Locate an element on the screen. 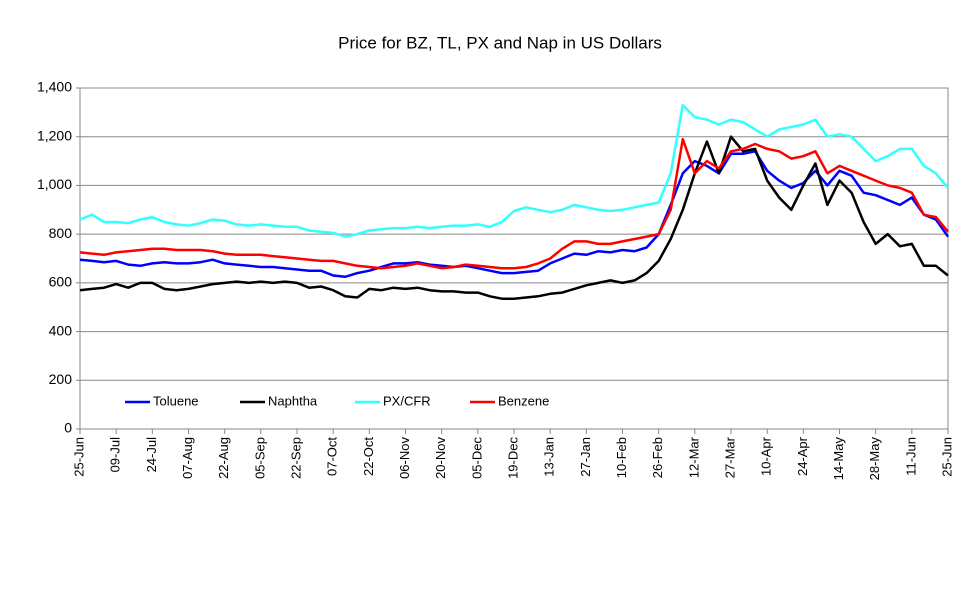  x-tick-label: 24-Jul is located at coordinates (151, 455).